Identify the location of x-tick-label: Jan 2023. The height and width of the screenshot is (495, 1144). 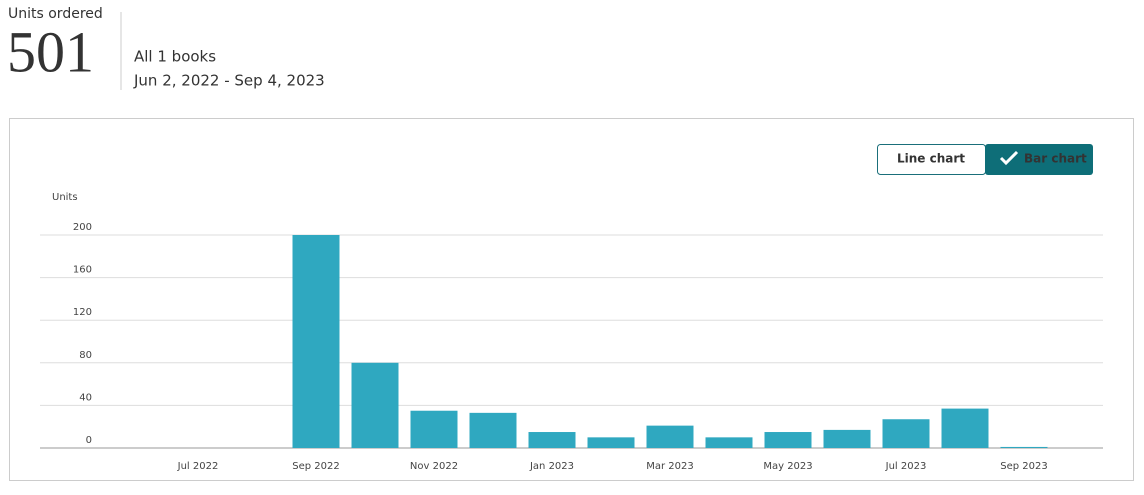
(551, 466).